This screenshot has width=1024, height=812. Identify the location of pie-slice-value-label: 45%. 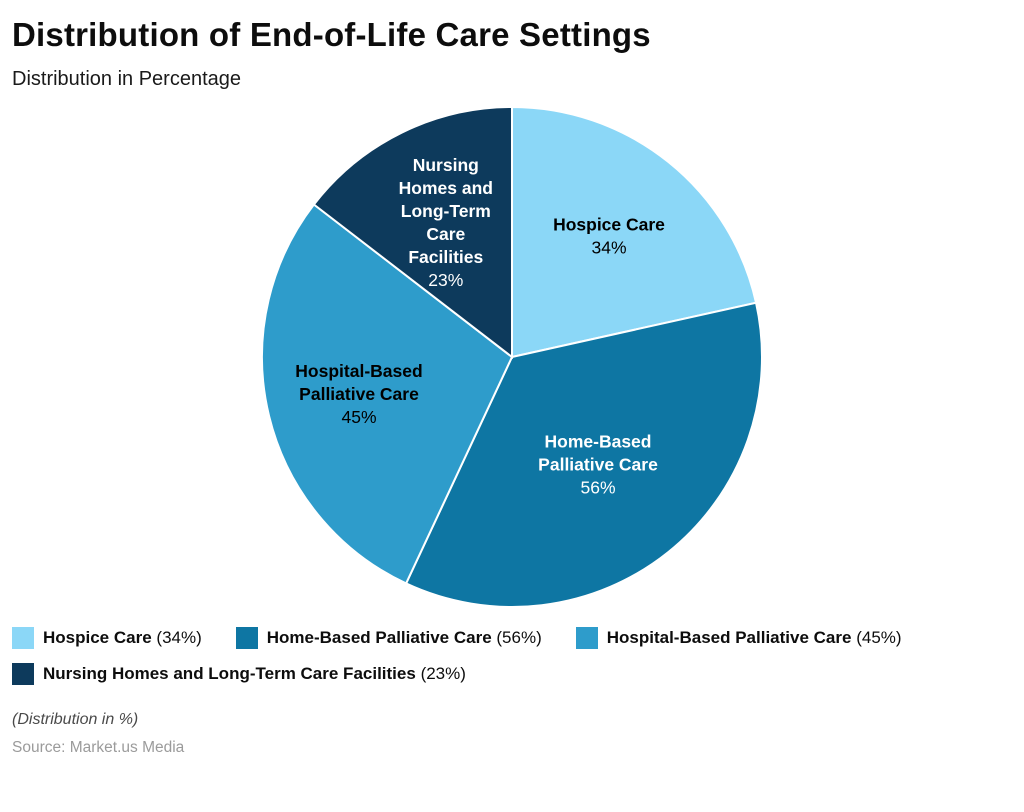
(358, 417).